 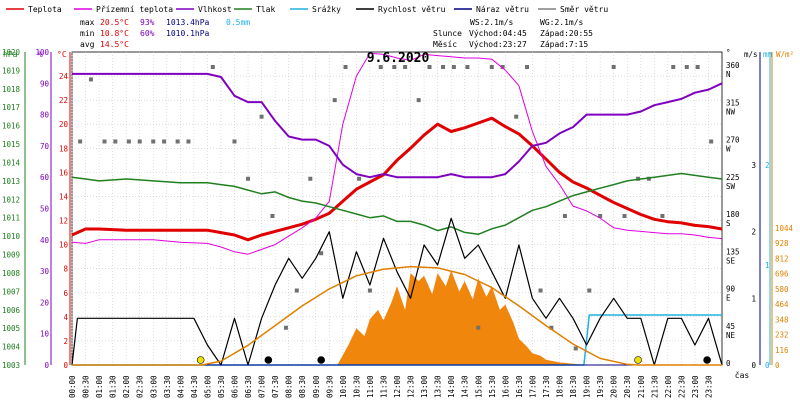 I want to click on x-tick-label: 15:00, so click(x=478, y=386).